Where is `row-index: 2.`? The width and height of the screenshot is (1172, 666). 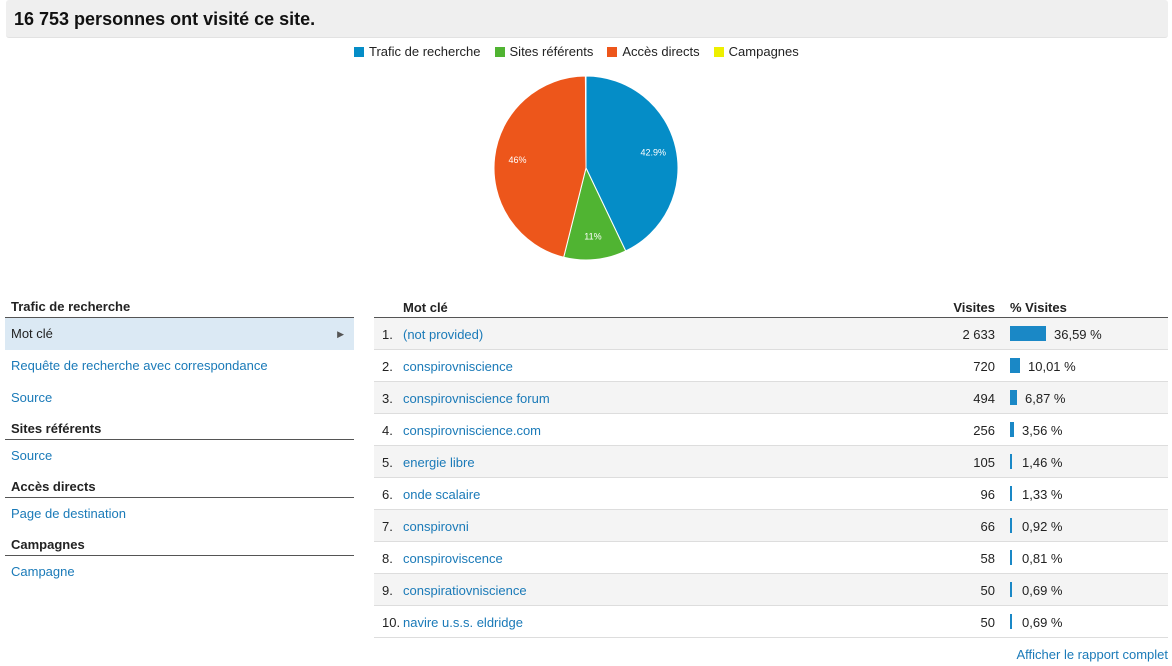
row-index: 2. is located at coordinates (387, 366).